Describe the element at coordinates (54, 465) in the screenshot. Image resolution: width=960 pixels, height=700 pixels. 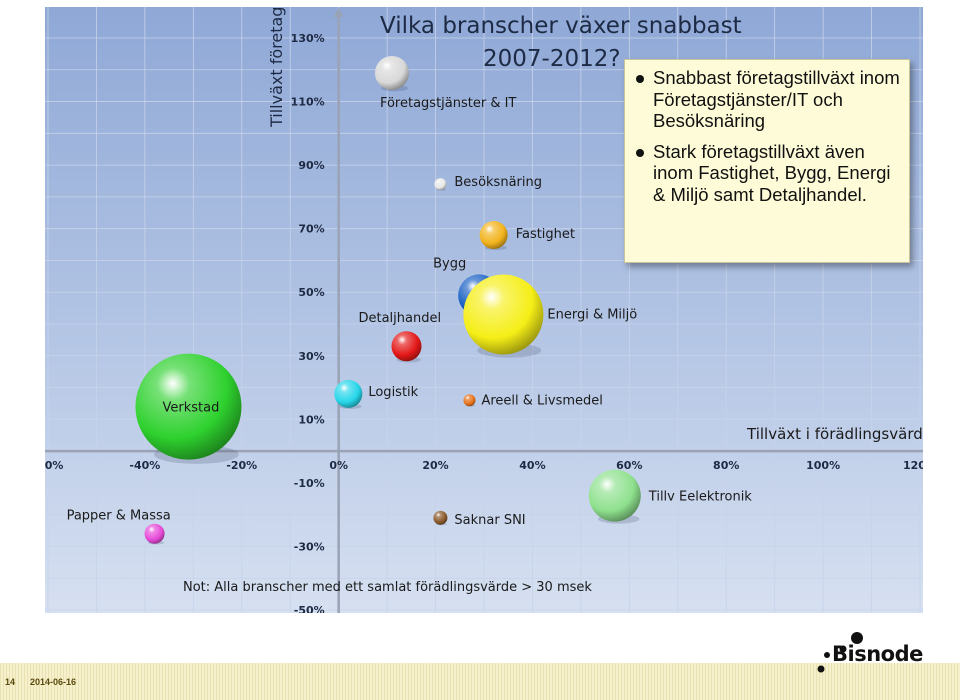
I see `x-tick-label: -60%` at that location.